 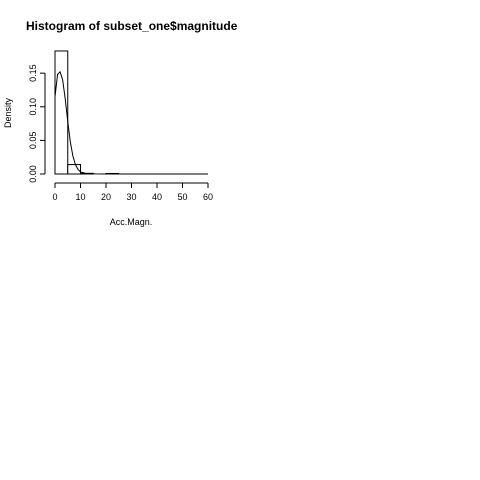 I want to click on x-tick-label: 10, so click(x=80, y=197).